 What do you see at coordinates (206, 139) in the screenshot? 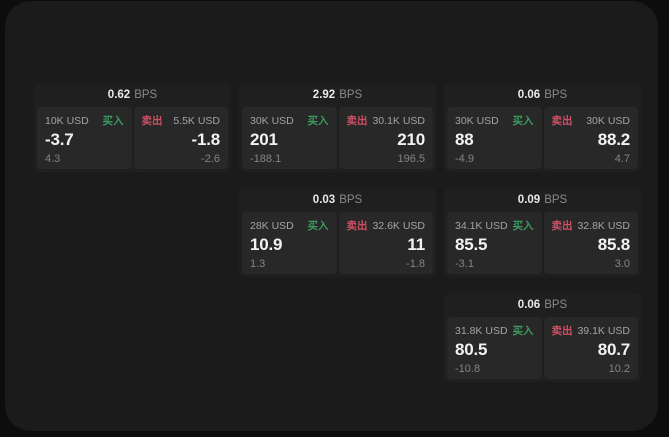
I see `sell-price: -1.8` at bounding box center [206, 139].